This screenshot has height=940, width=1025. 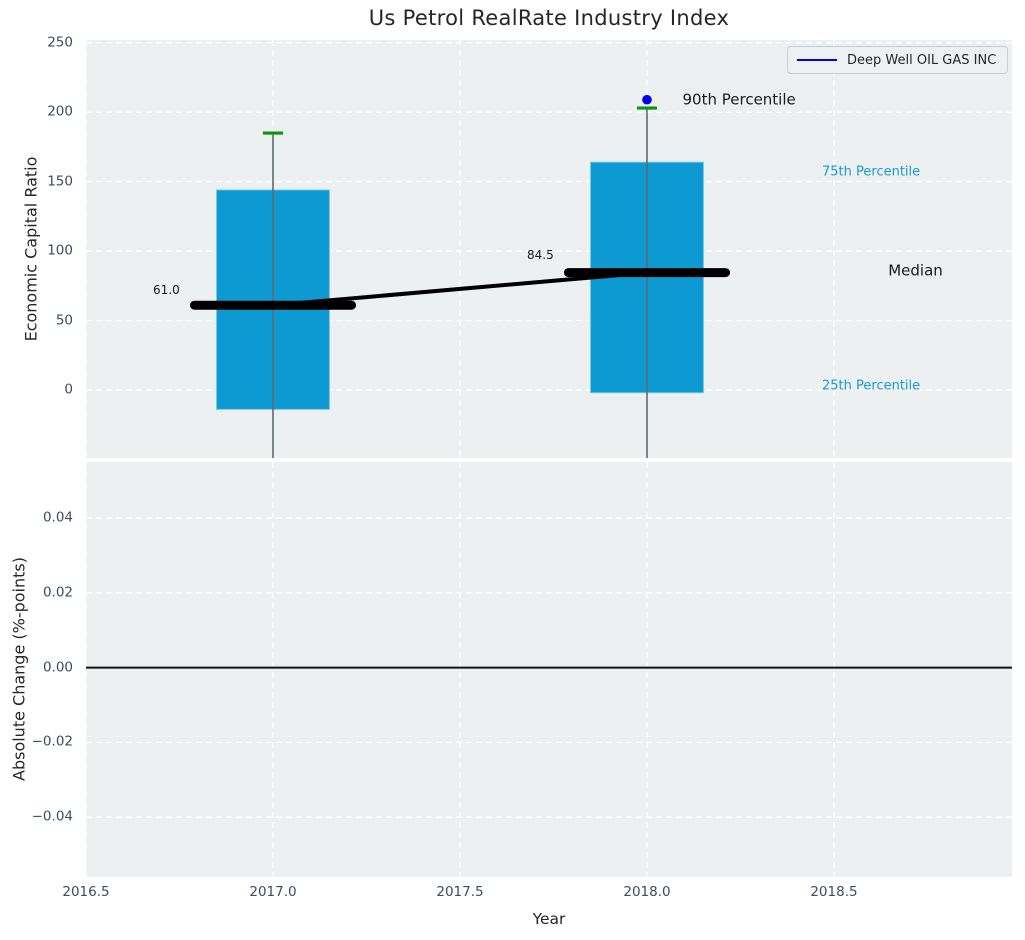 I want to click on legend-line-sample, so click(x=817, y=60).